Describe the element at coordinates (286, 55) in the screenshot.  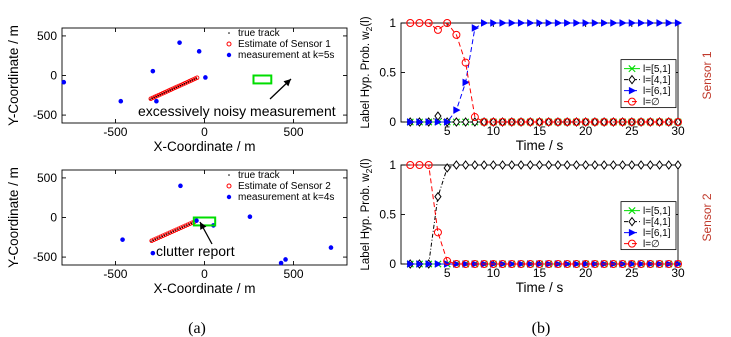
I see `legend-label: measurement at k=5s` at that location.